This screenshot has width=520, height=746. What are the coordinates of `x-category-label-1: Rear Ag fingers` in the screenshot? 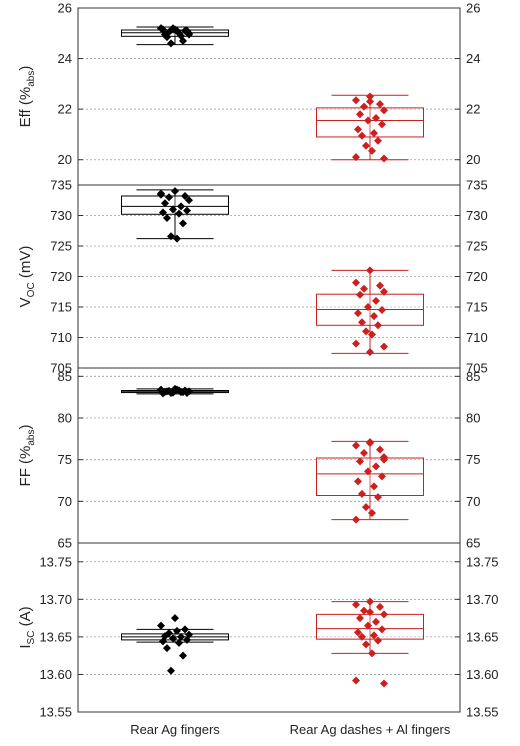 It's located at (175, 729).